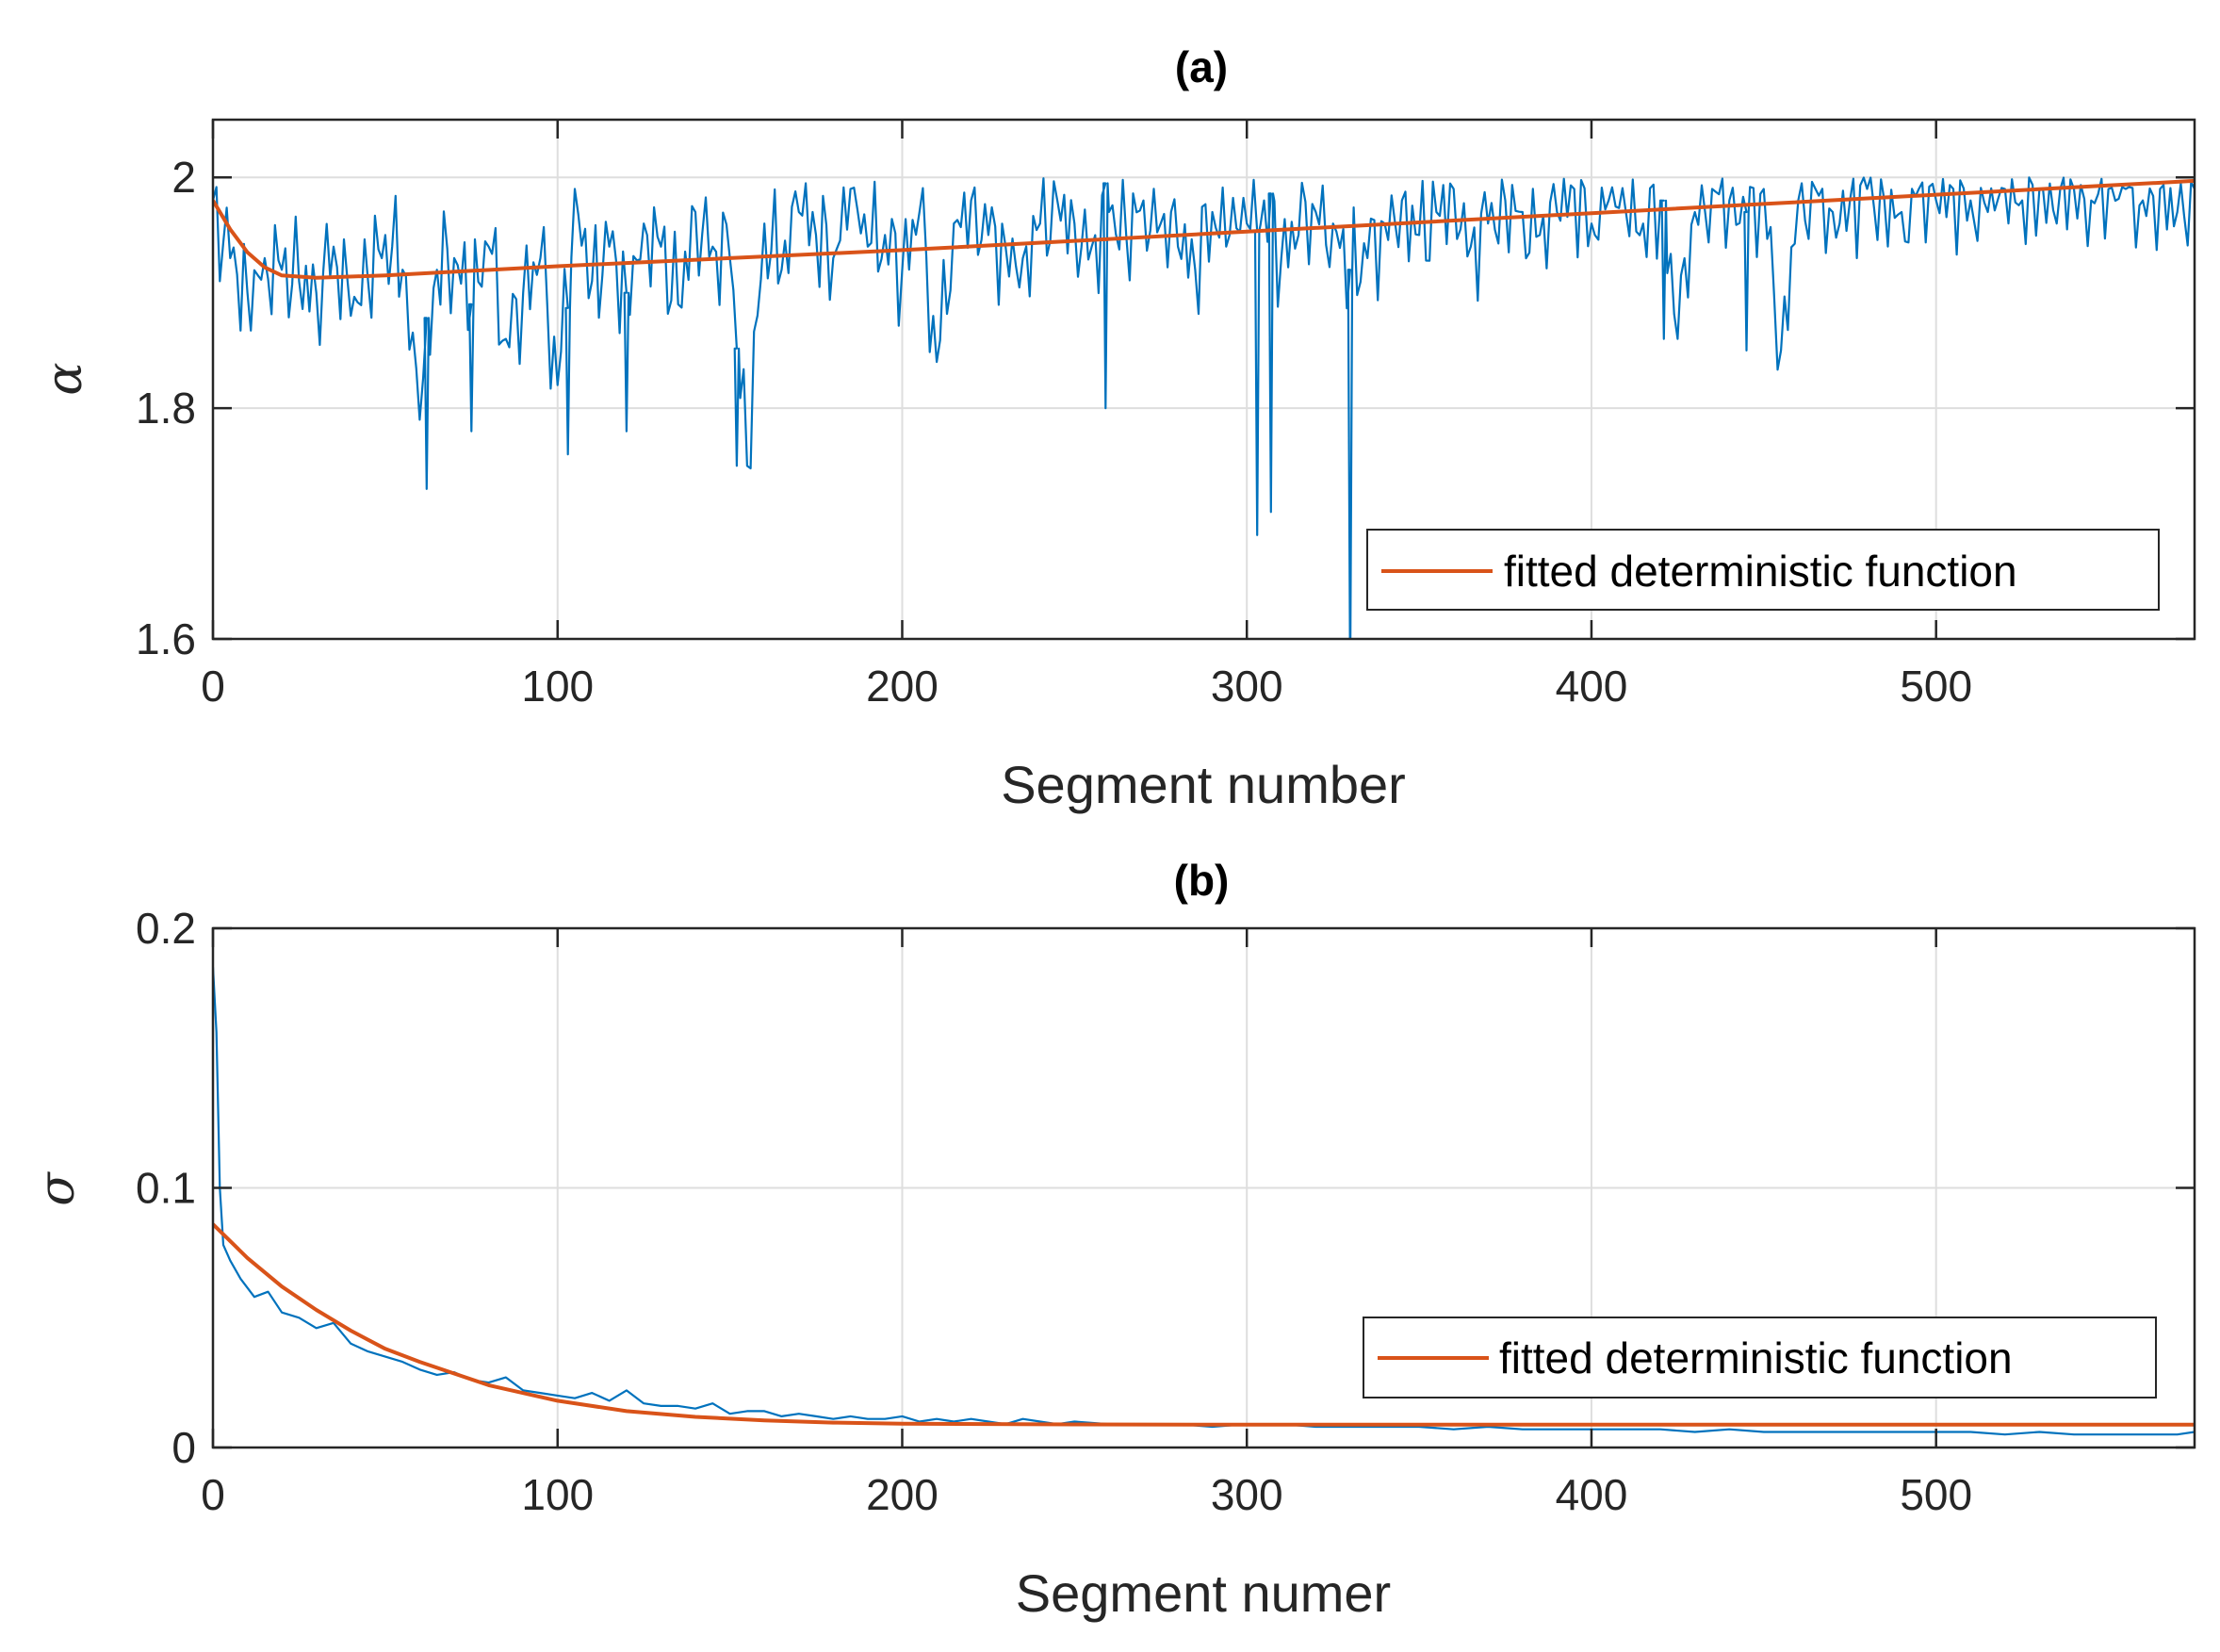 Image resolution: width=2220 pixels, height=1652 pixels. I want to click on panel-b-legend: fitted deterministic function, so click(1760, 1357).